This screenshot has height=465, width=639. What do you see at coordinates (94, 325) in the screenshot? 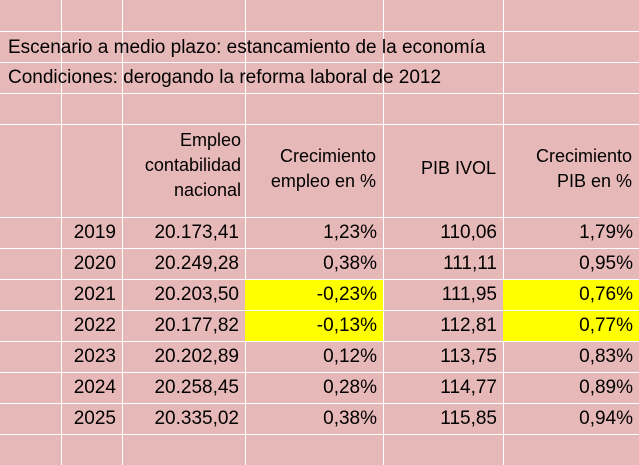
I see `cell-year: 2022` at bounding box center [94, 325].